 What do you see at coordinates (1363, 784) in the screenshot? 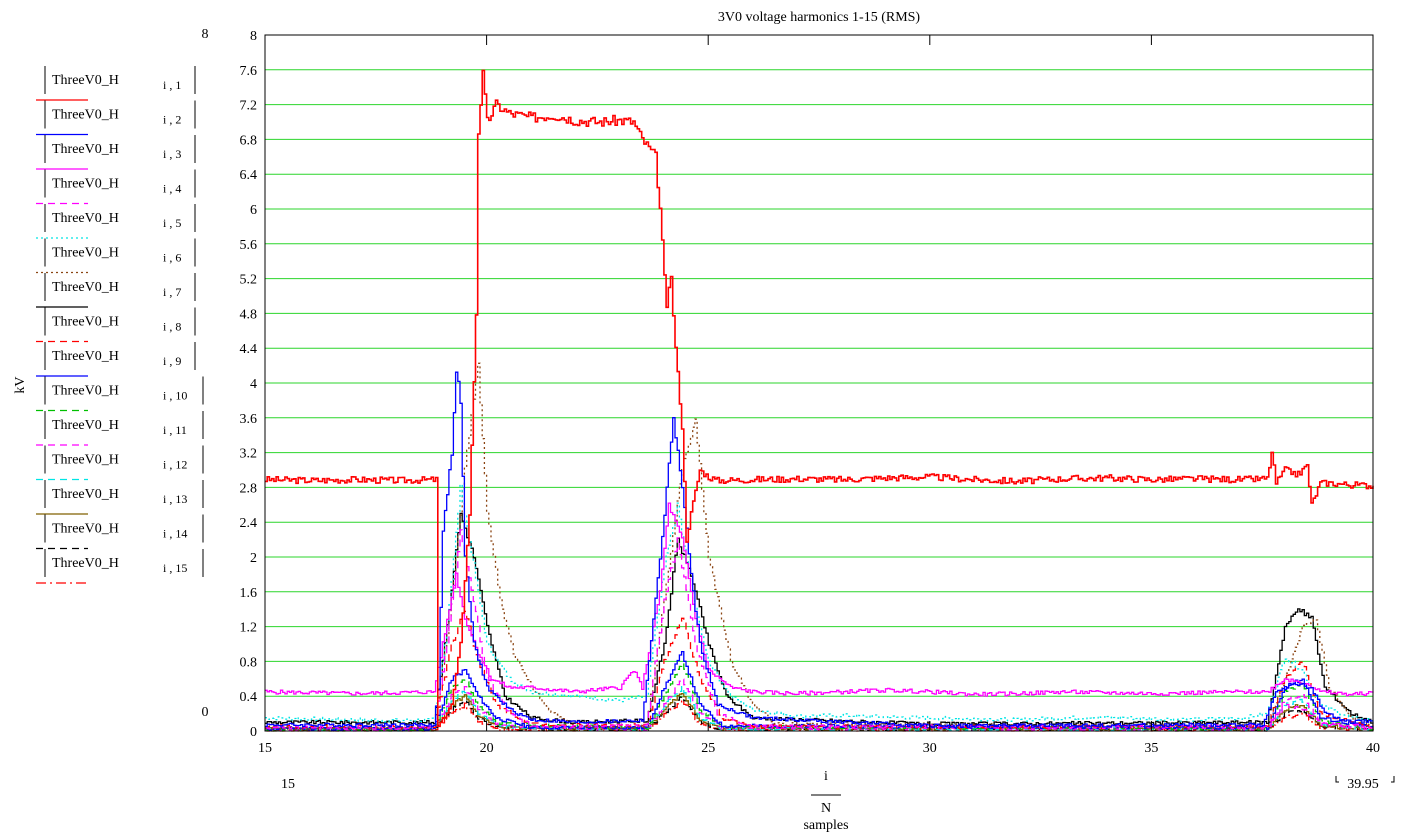
I see `x-range-max-label: 39.95` at bounding box center [1363, 784].